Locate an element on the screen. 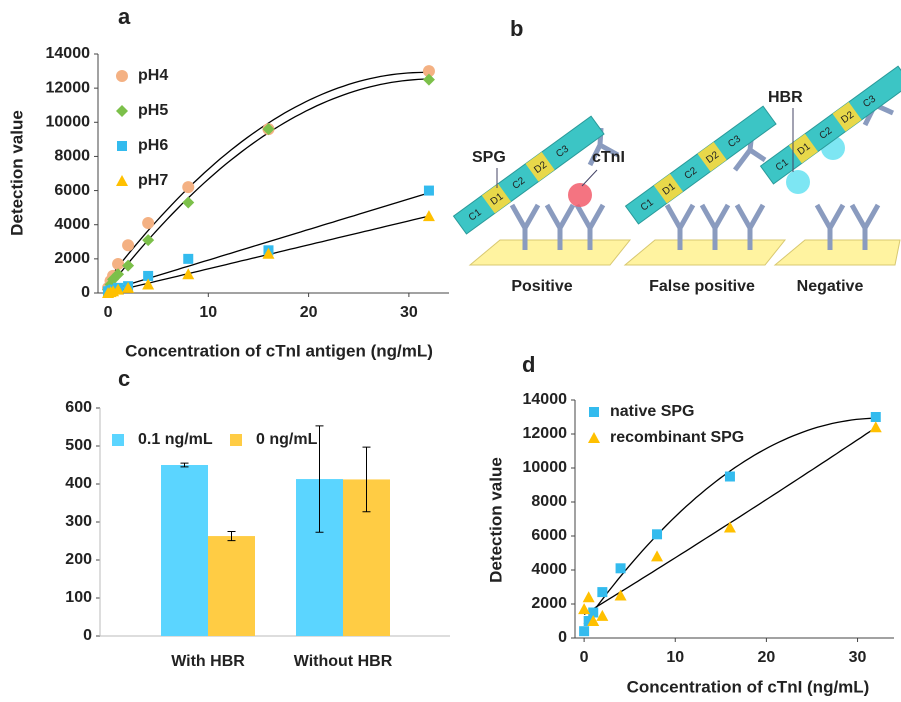 The height and width of the screenshot is (702, 901). hbr is located at coordinates (798, 182).